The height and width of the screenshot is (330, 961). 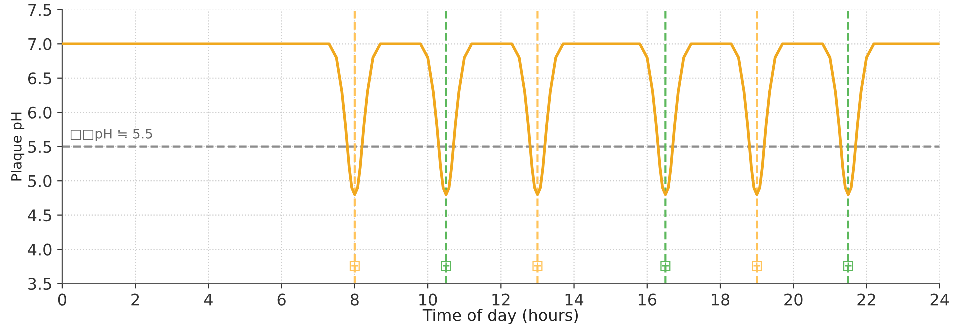 What do you see at coordinates (647, 300) in the screenshot?
I see `x-tick-label: 16` at bounding box center [647, 300].